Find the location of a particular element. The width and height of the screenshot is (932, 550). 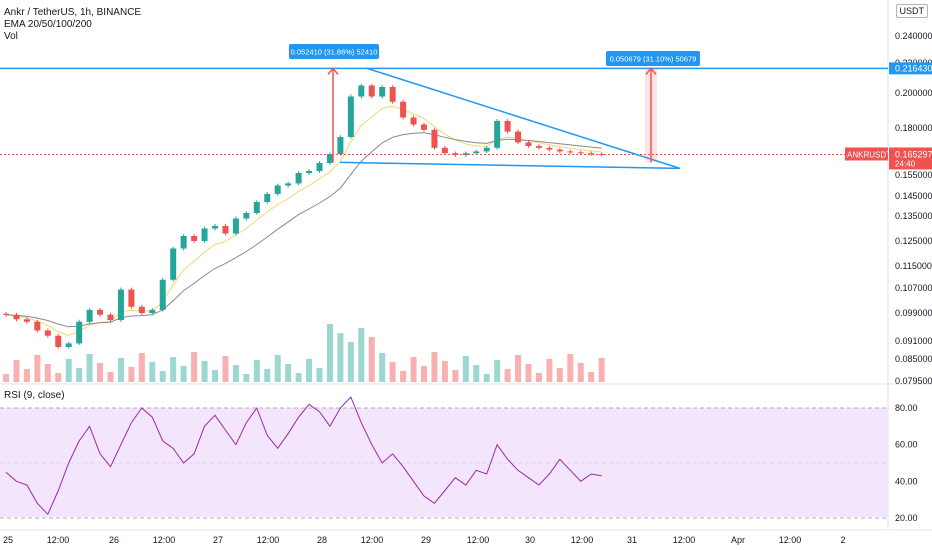

time-tick-label: 27 is located at coordinates (218, 540).